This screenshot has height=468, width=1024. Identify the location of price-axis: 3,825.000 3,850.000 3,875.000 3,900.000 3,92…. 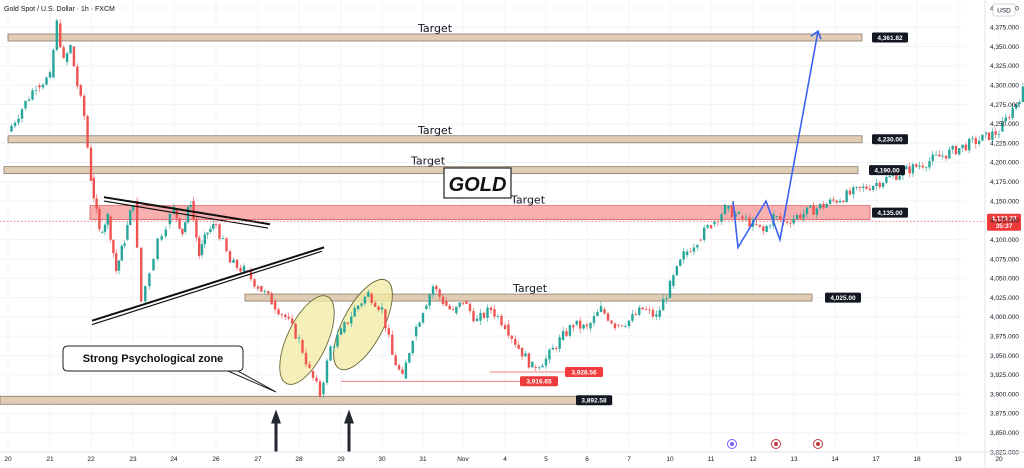
(1001, 234).